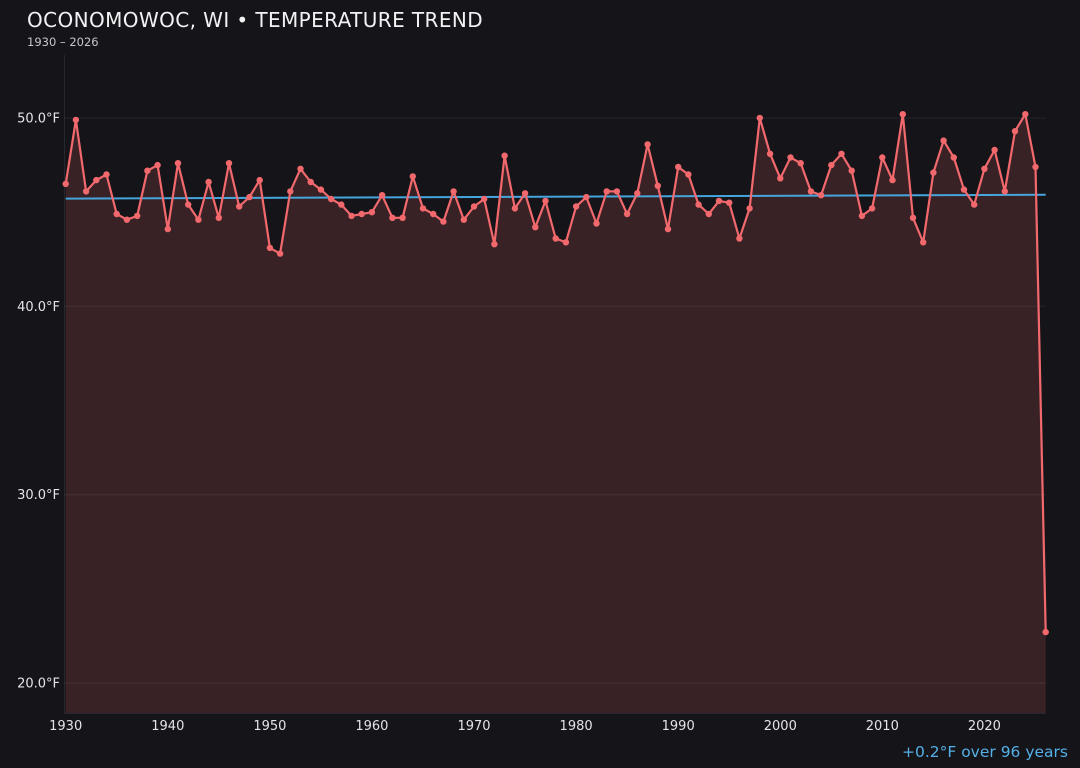 The height and width of the screenshot is (768, 1080). What do you see at coordinates (606, 191) in the screenshot?
I see `data-point-1983` at bounding box center [606, 191].